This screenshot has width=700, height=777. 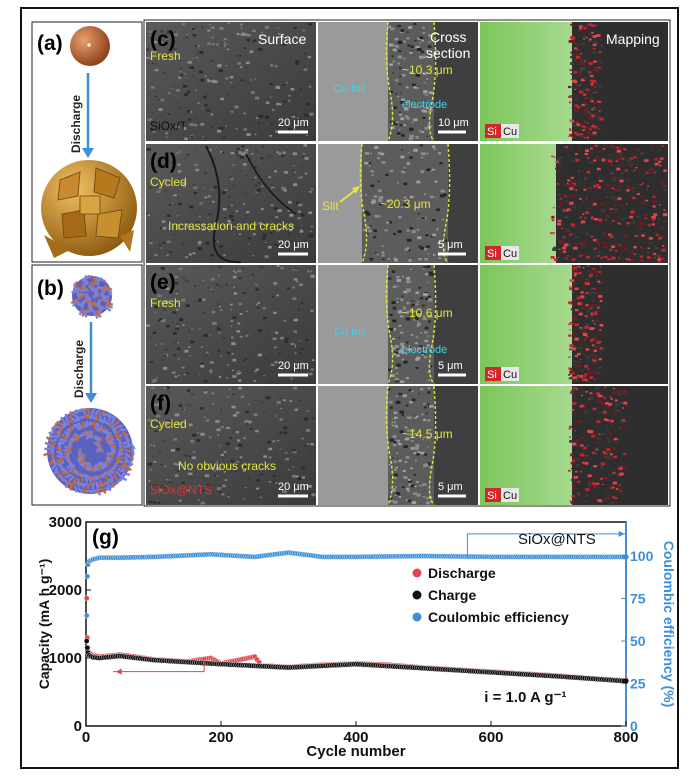 I want to click on surface-image, so click(x=231, y=81).